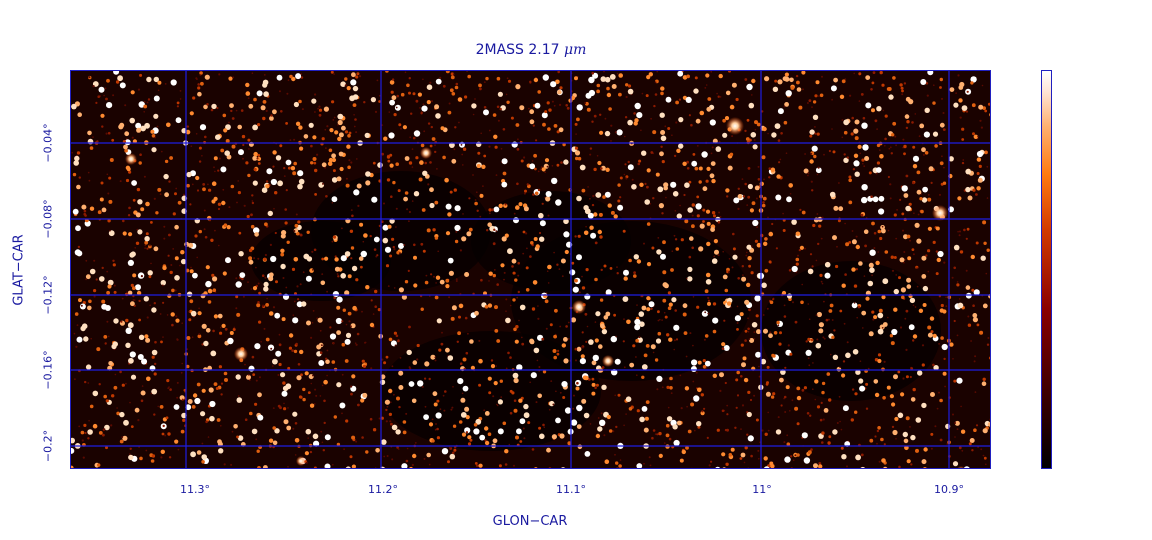 The image size is (1152, 540). What do you see at coordinates (571, 489) in the screenshot?
I see `x-tick-label: 11.1°` at bounding box center [571, 489].